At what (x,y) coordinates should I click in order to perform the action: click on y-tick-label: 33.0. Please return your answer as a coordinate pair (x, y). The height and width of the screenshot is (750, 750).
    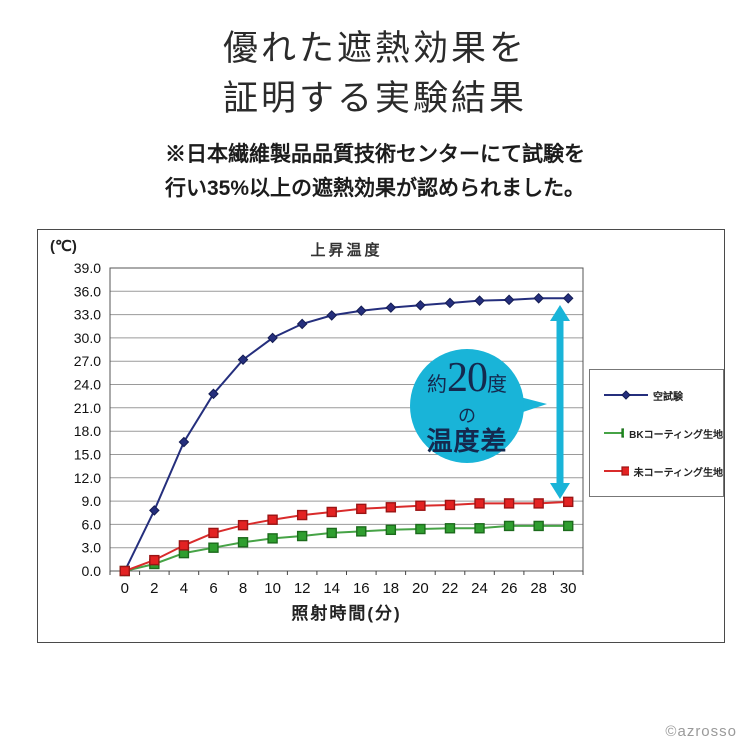
    Looking at the image, I should click on (87, 315).